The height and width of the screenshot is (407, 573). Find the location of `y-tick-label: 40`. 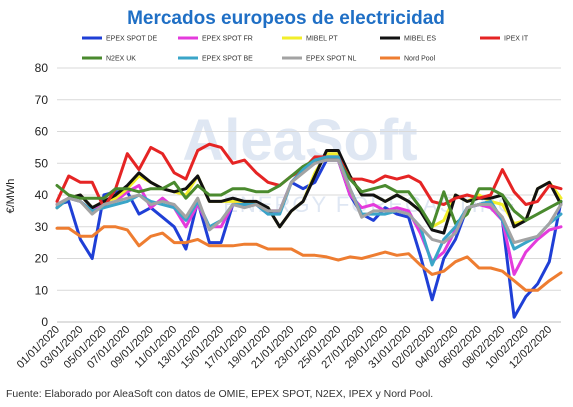

y-tick-label: 40 is located at coordinates (42, 195).